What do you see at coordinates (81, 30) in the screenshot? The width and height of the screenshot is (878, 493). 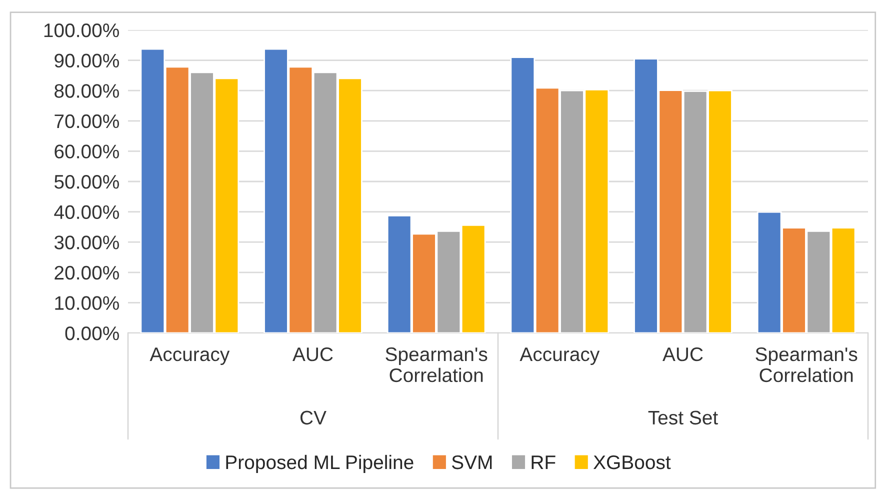 I see `y-tick-label: 100.00%` at bounding box center [81, 30].